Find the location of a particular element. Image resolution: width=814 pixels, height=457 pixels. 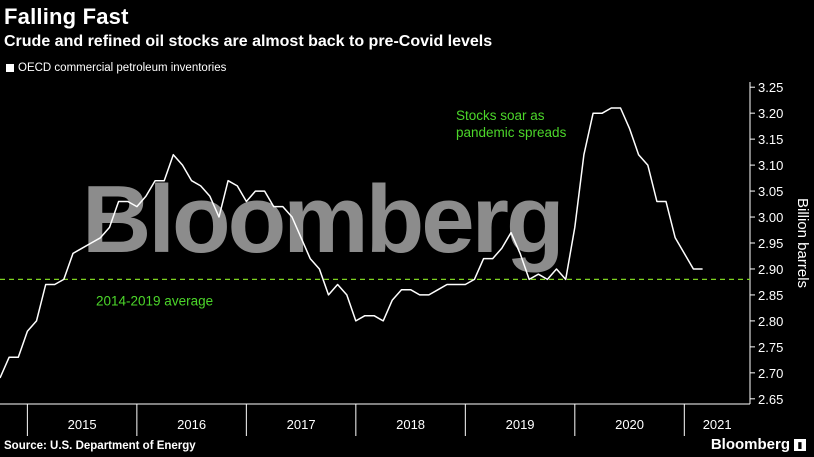

y-tick-label: 2.70 is located at coordinates (770, 373).